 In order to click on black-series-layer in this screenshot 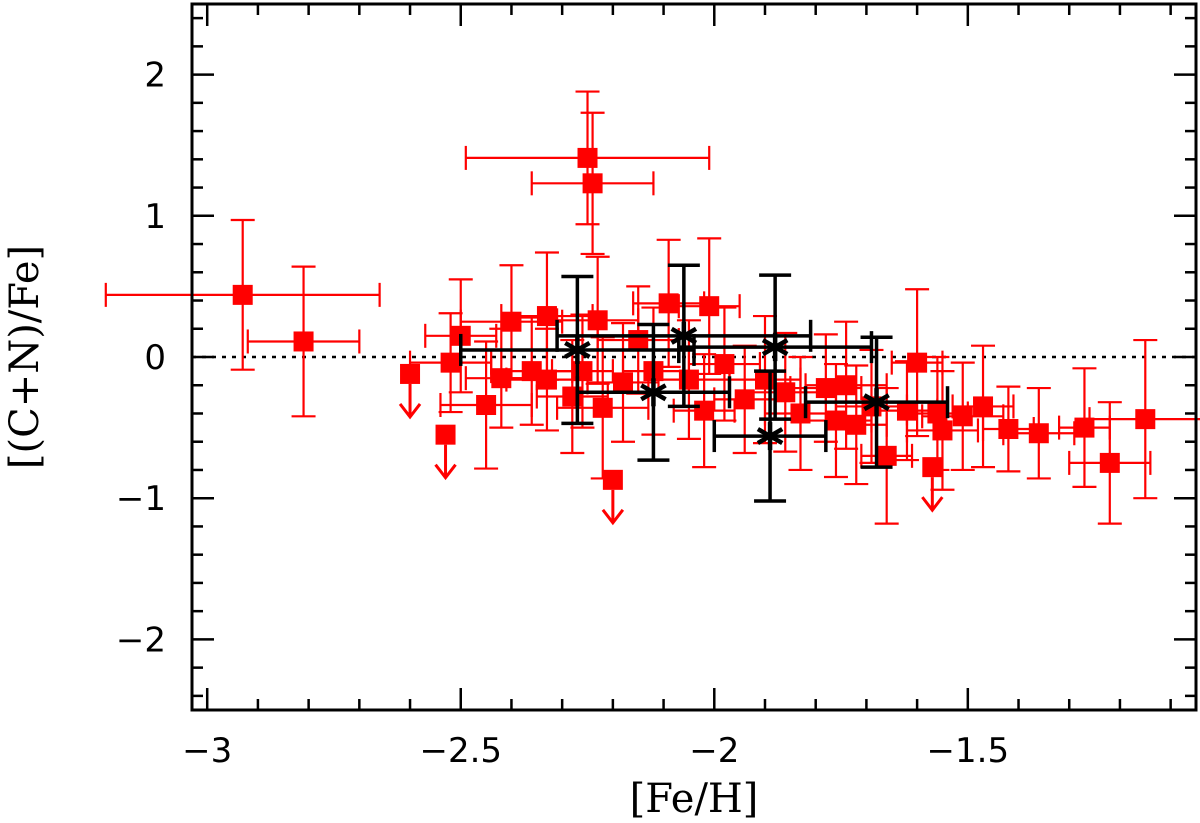, I will do `click(704, 383)`.